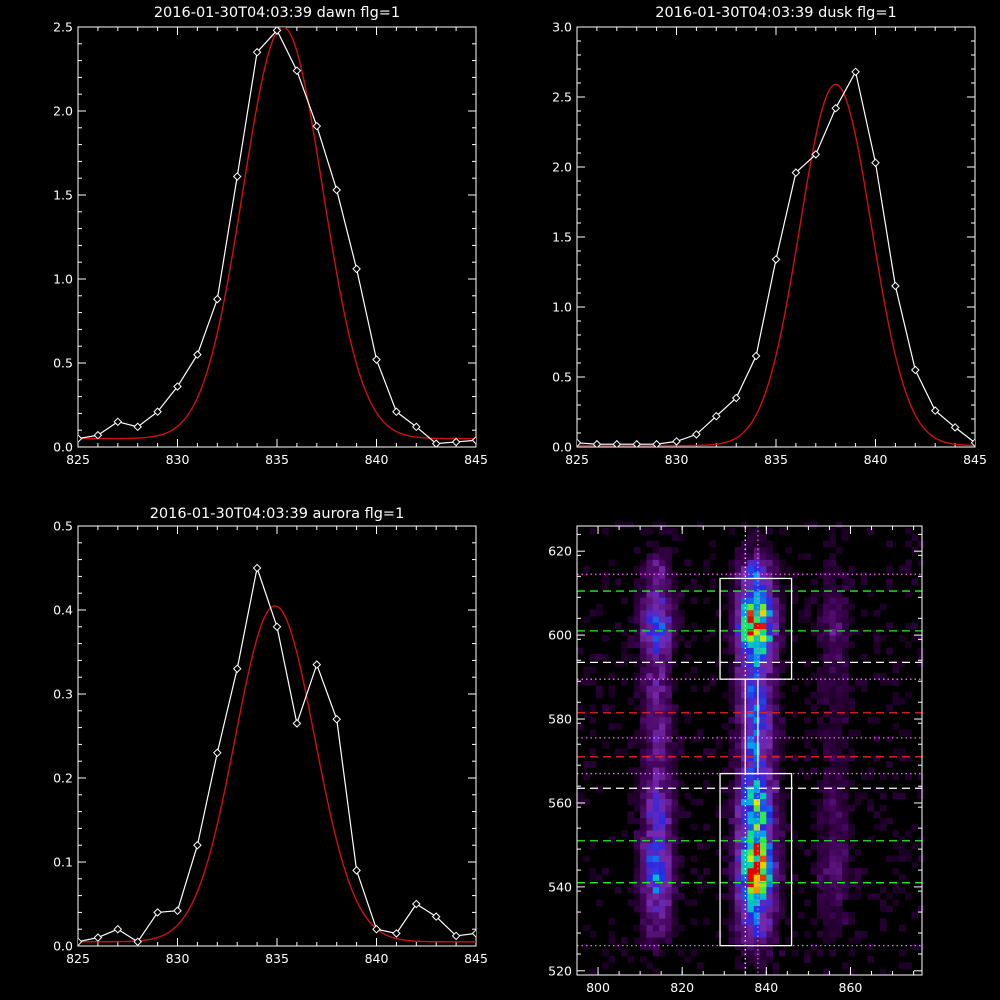 The width and height of the screenshot is (1000, 1000). What do you see at coordinates (63, 862) in the screenshot?
I see `aurora-ytick-label: 0.1` at bounding box center [63, 862].